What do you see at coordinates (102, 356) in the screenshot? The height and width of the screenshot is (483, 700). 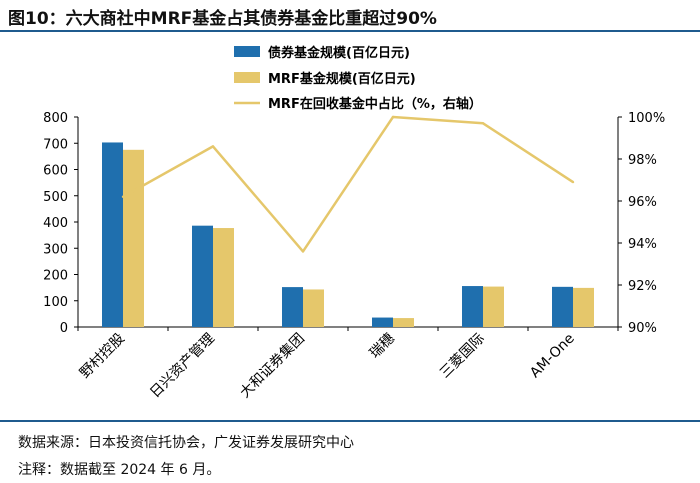 I see `x-tick-label: 野村控股` at bounding box center [102, 356].